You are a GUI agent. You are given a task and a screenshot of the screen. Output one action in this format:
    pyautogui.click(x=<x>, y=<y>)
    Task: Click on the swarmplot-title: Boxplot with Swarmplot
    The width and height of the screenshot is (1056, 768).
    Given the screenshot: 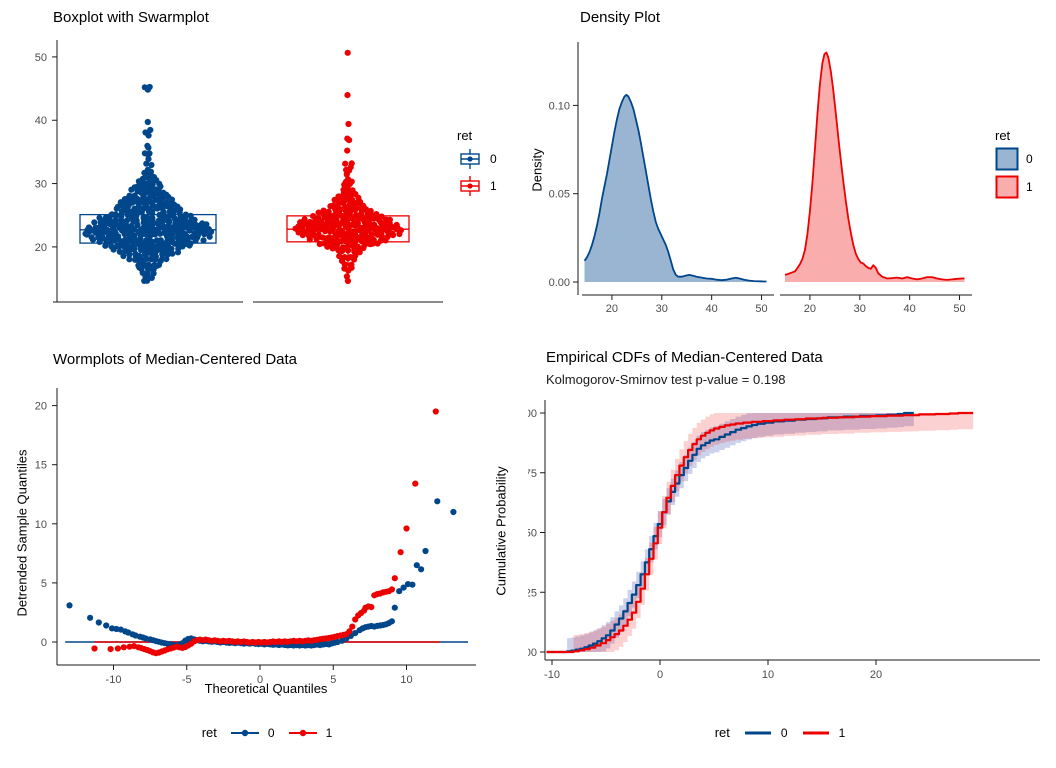 What is the action you would take?
    pyautogui.click(x=131, y=17)
    